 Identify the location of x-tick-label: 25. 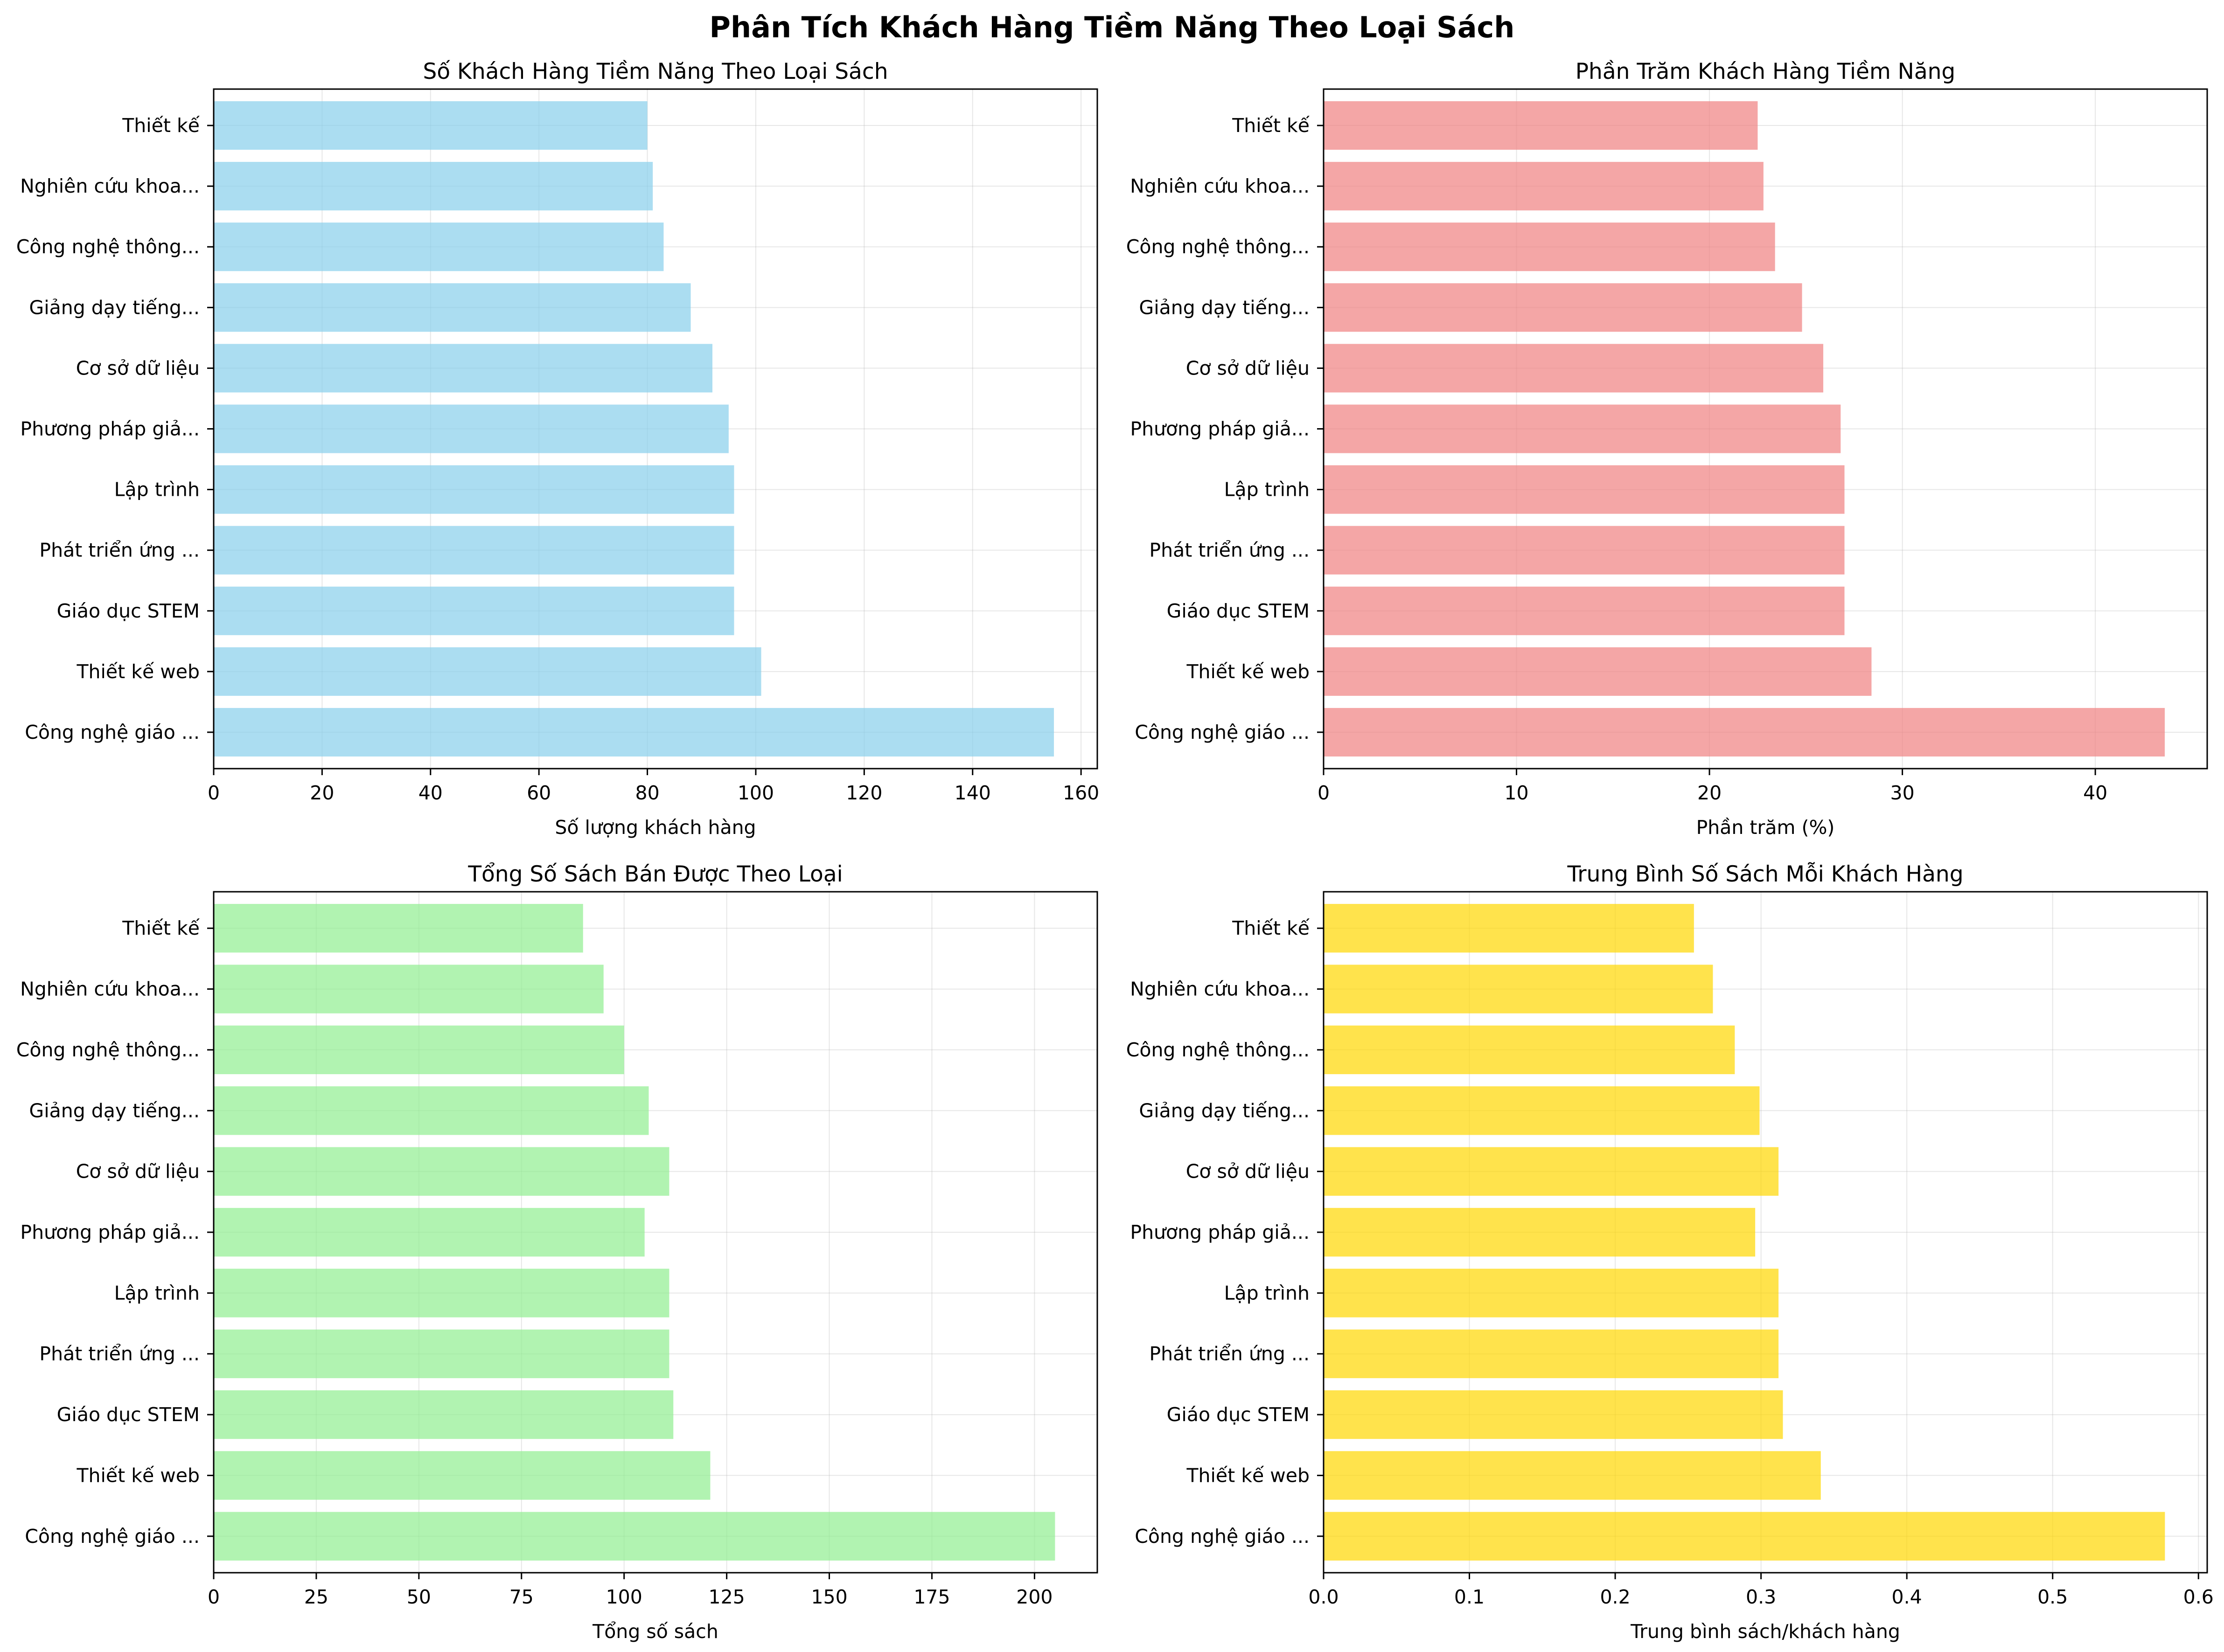
(316, 1597).